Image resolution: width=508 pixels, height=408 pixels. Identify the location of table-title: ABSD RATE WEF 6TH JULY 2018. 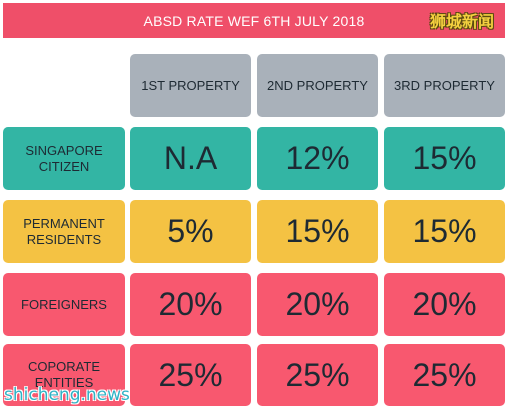
(254, 20).